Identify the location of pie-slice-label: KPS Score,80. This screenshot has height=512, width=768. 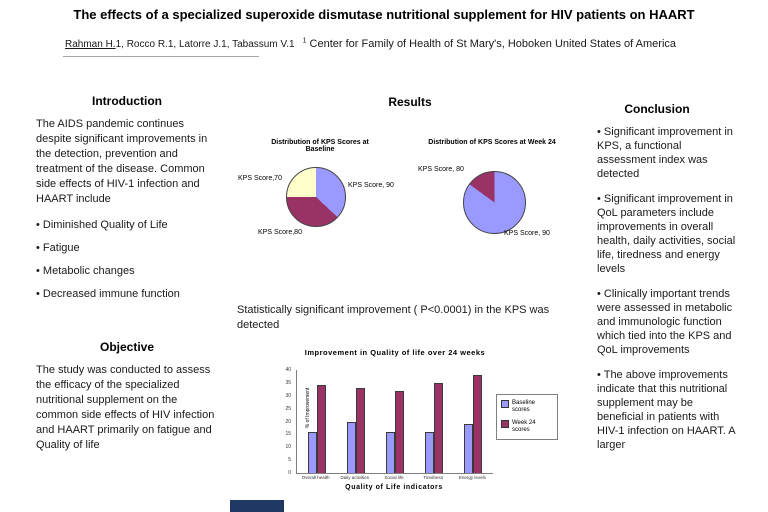
(280, 232).